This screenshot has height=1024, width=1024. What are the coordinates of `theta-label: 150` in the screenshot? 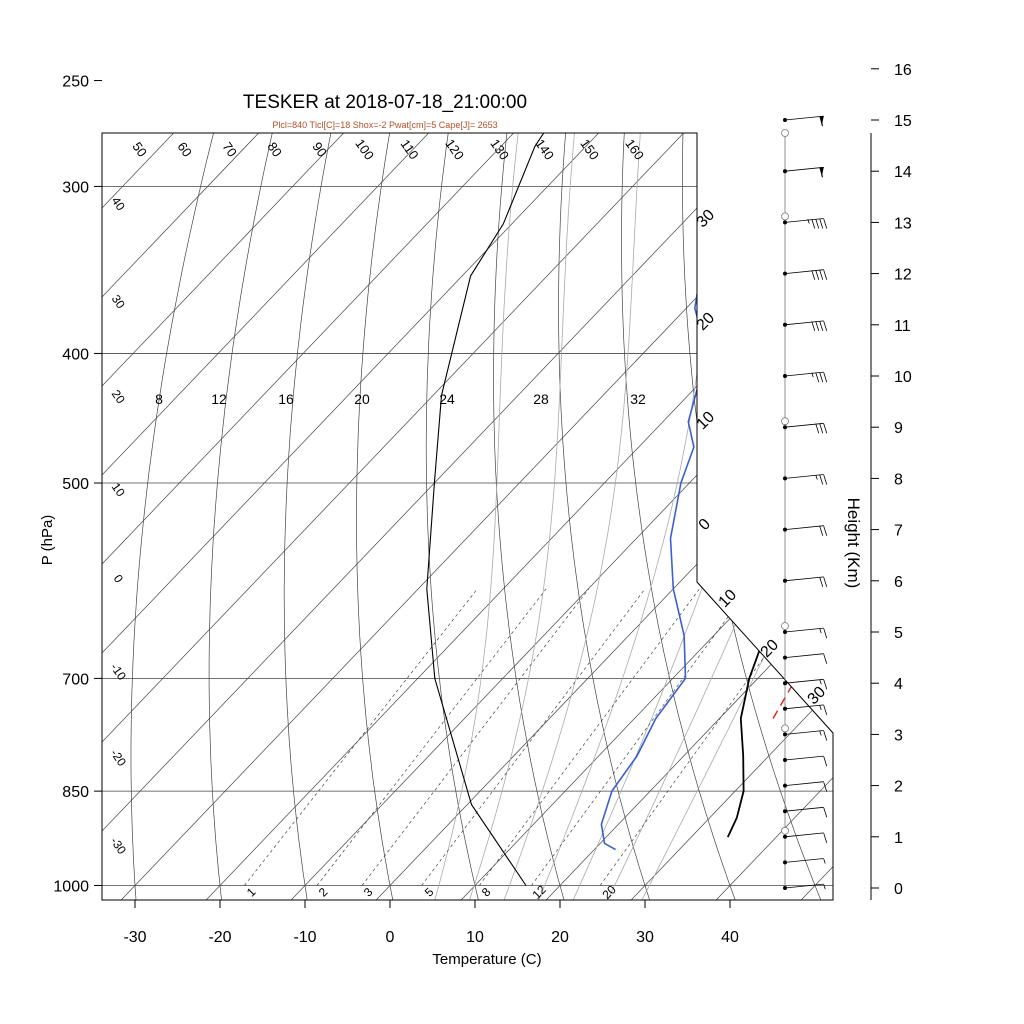 It's located at (589, 149).